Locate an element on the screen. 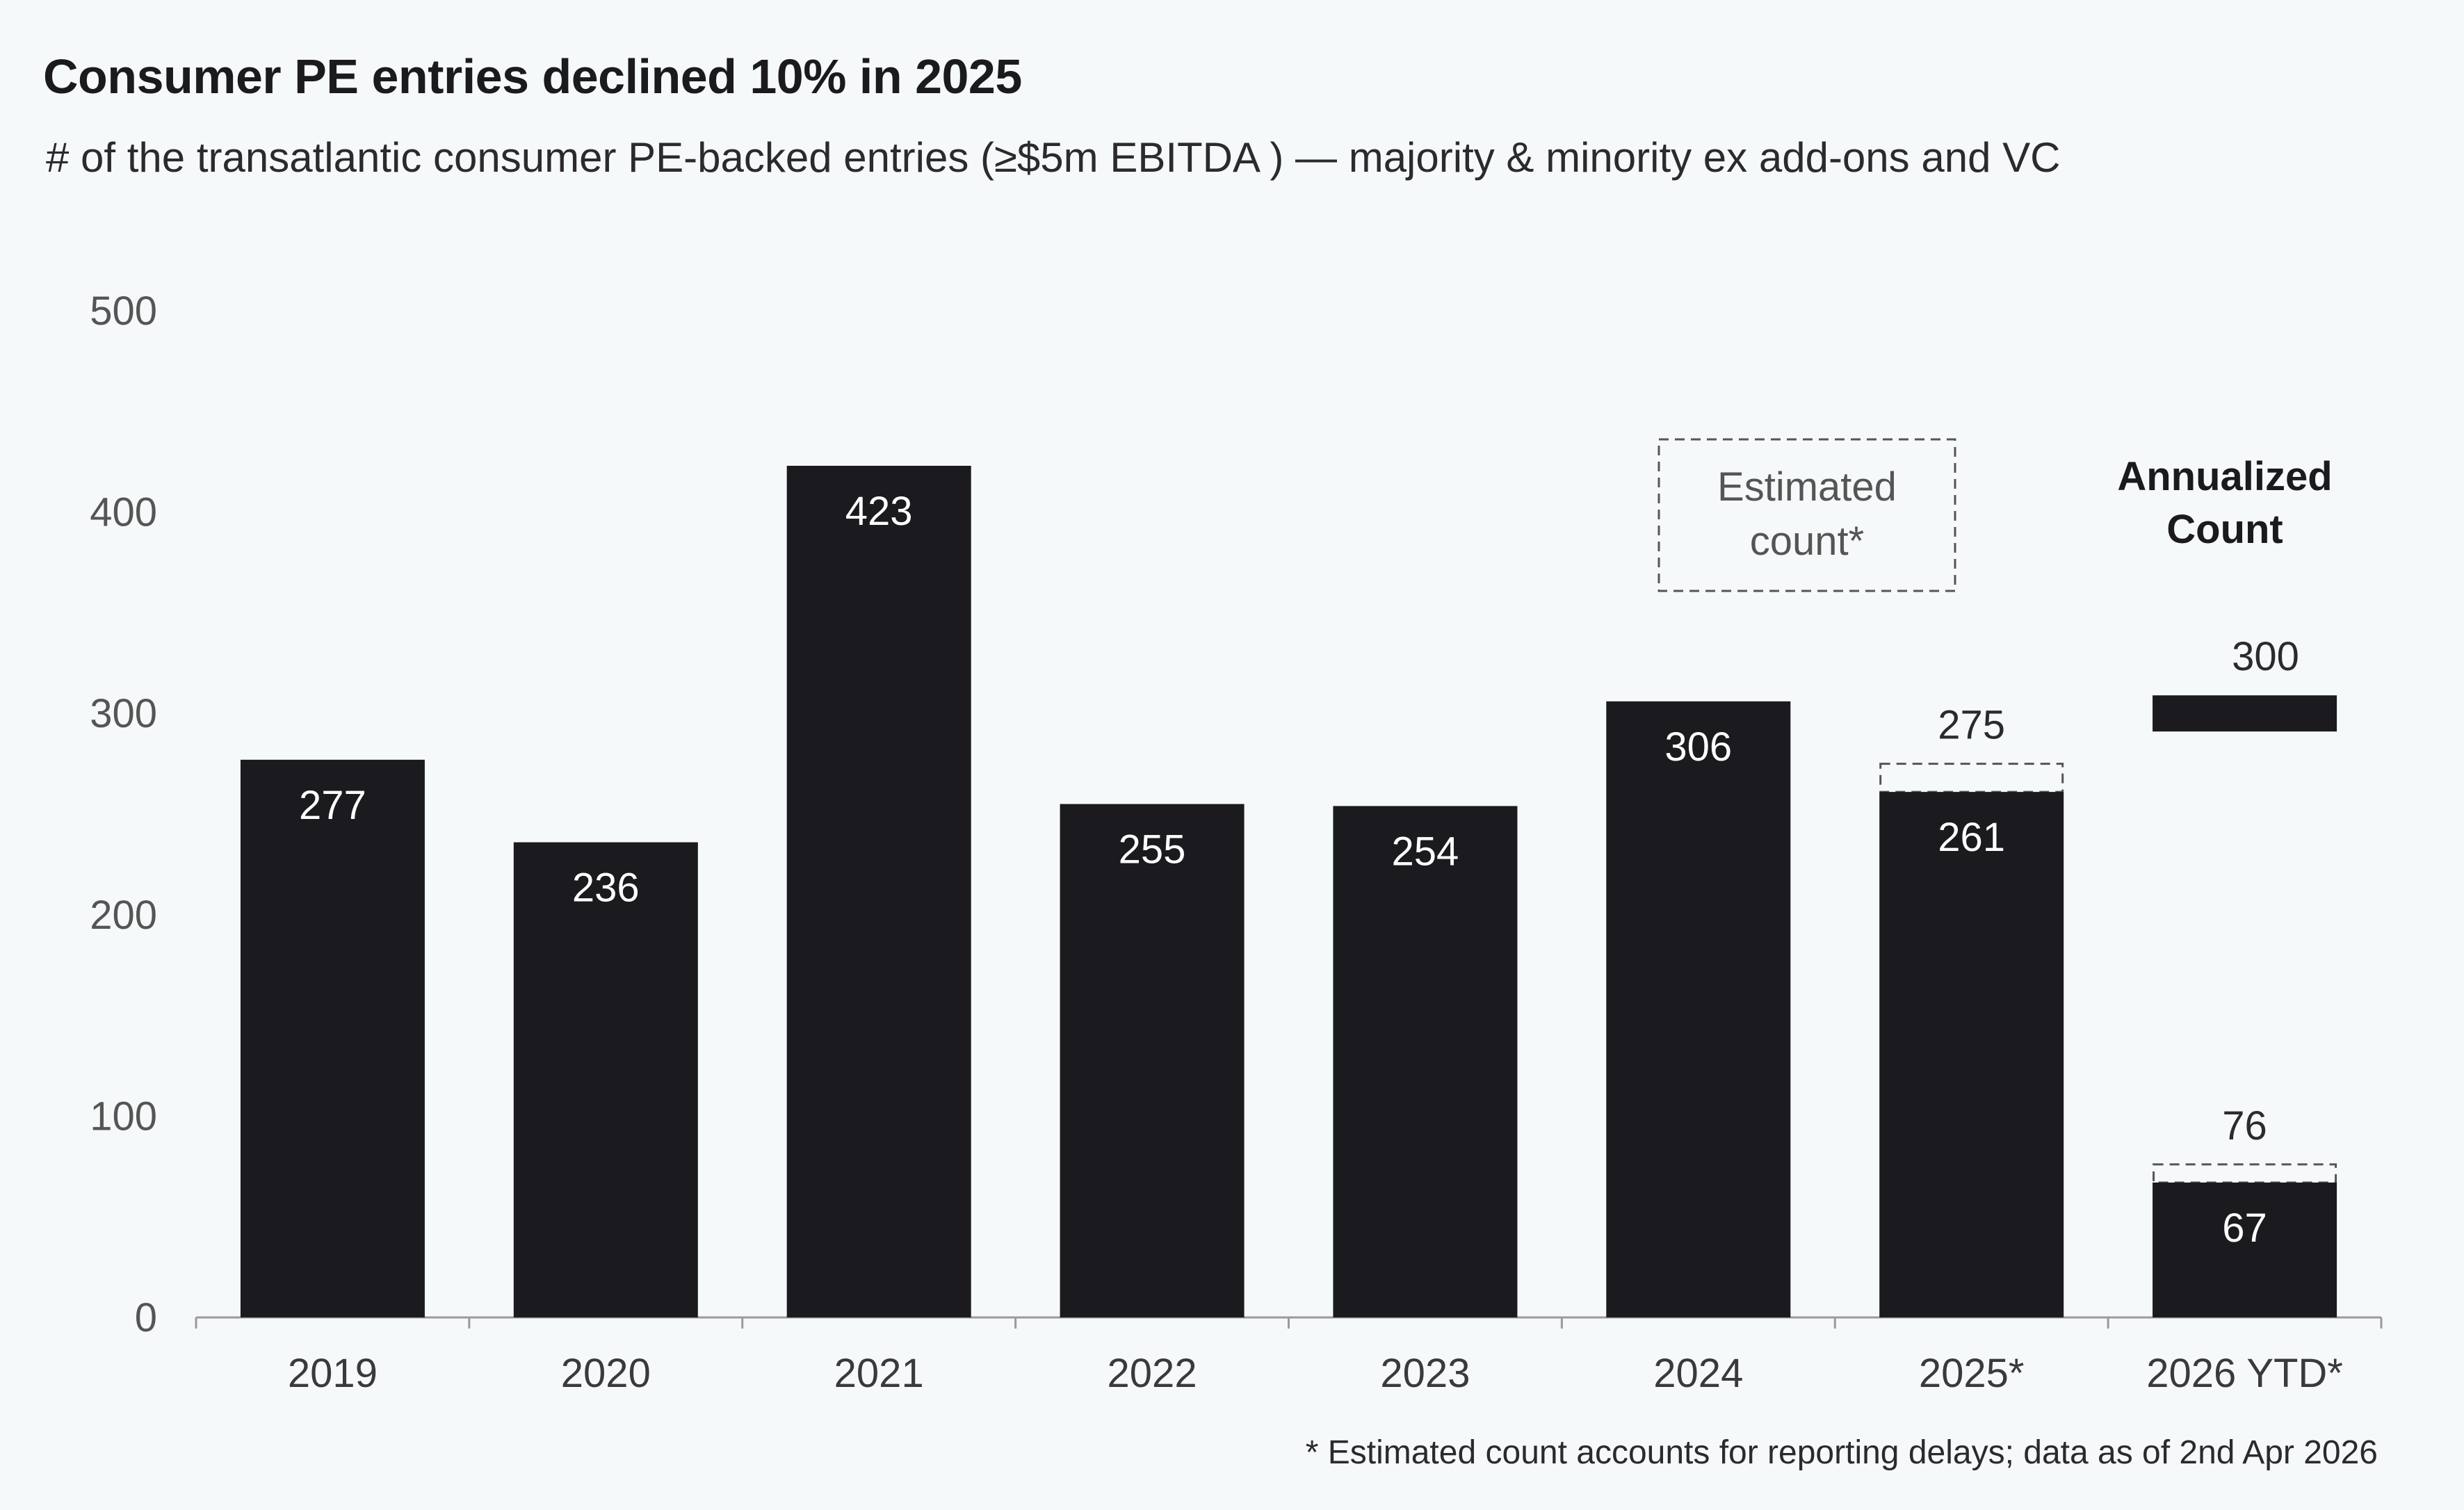 This screenshot has height=1510, width=2464. x-tick-label: 2026 YTD* is located at coordinates (2244, 1373).